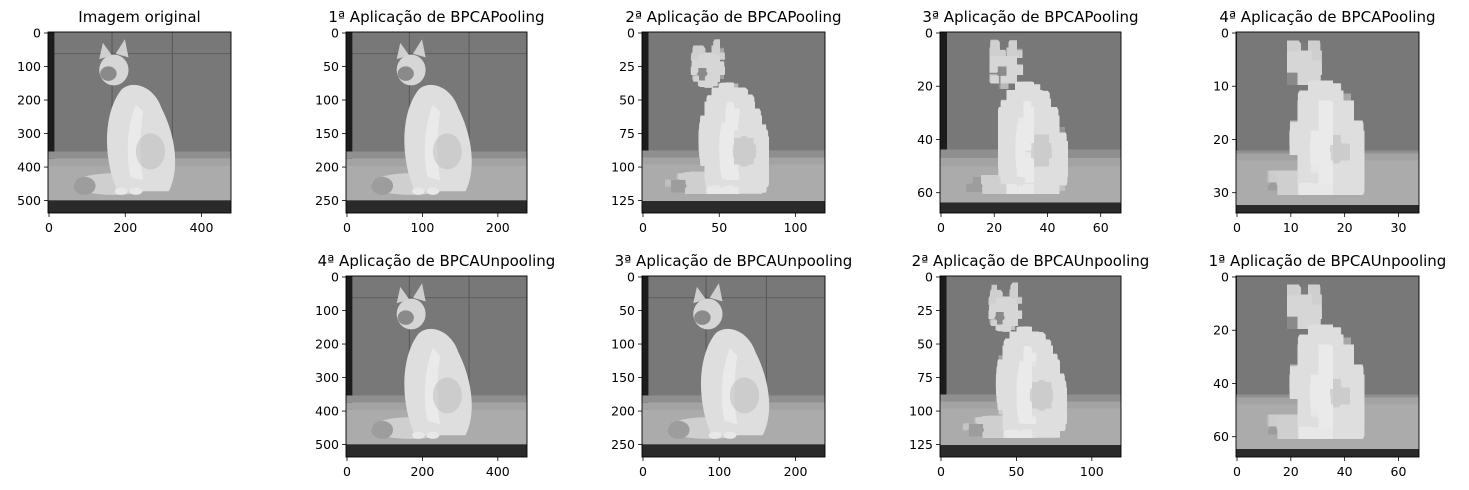 This screenshot has height=490, width=1469. I want to click on panel-title: 1ª Aplicação de BPCAUnpooling, so click(1328, 261).